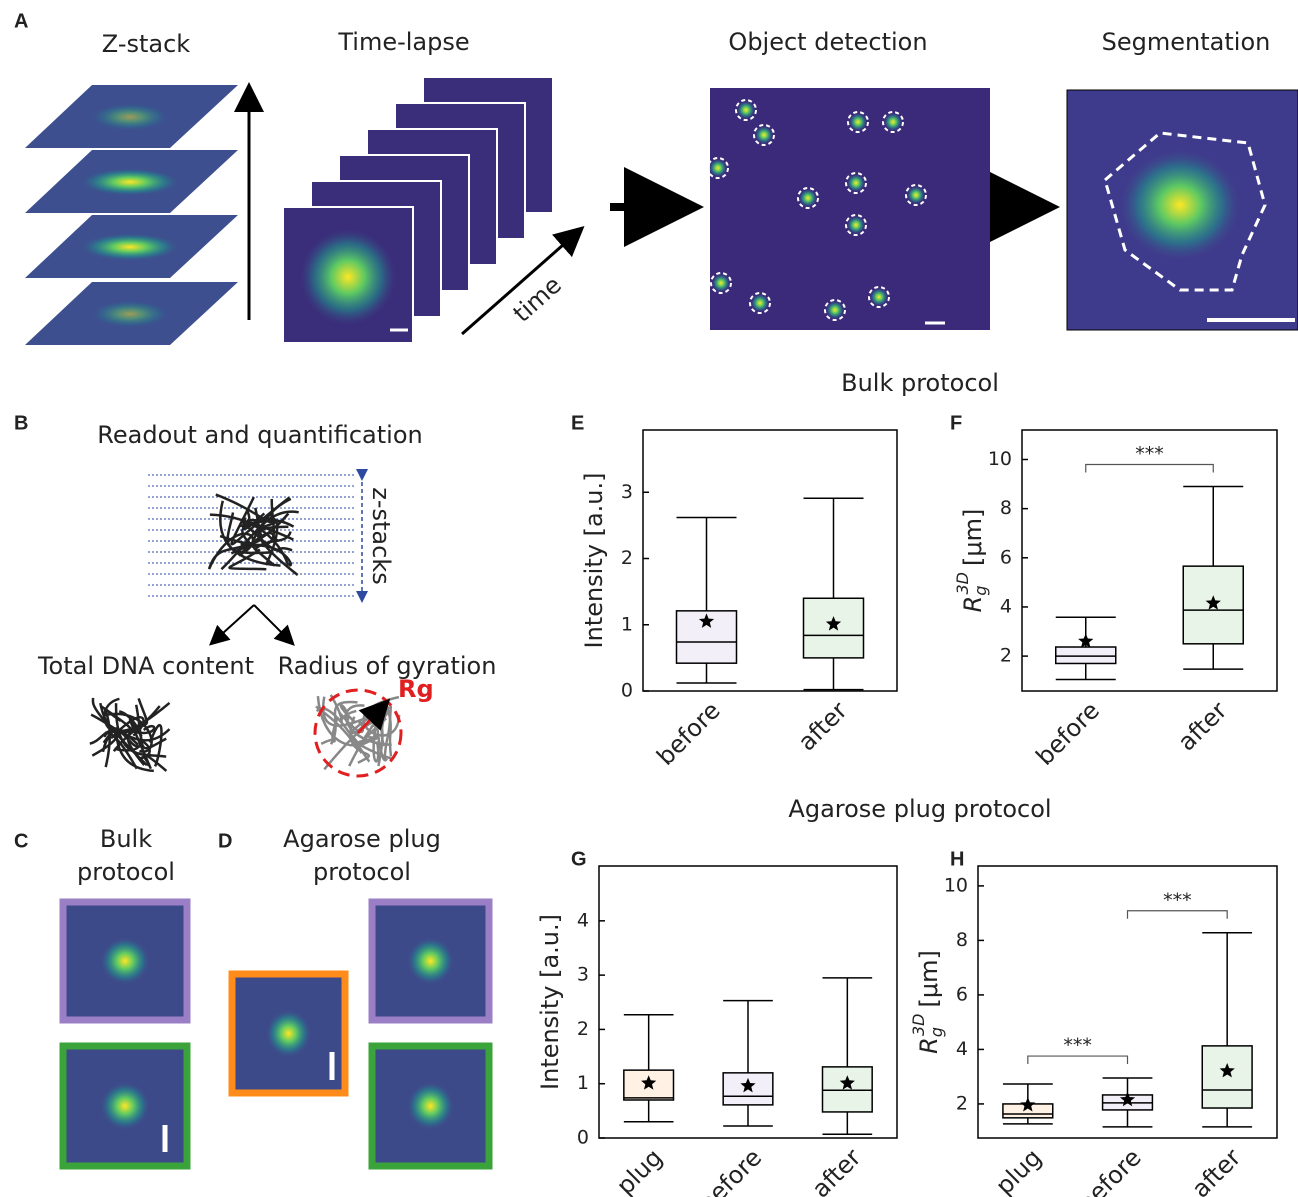 This screenshot has height=1197, width=1298. Describe the element at coordinates (1006, 508) in the screenshot. I see `y-tick-label: 8` at that location.